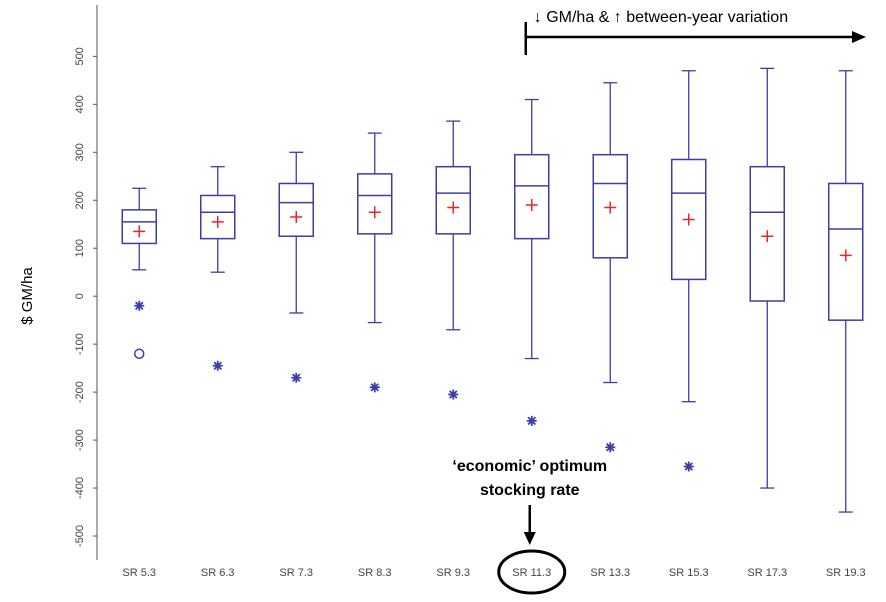 This screenshot has height=602, width=886. Describe the element at coordinates (80, 440) in the screenshot. I see `y-tick-label: -300` at that location.